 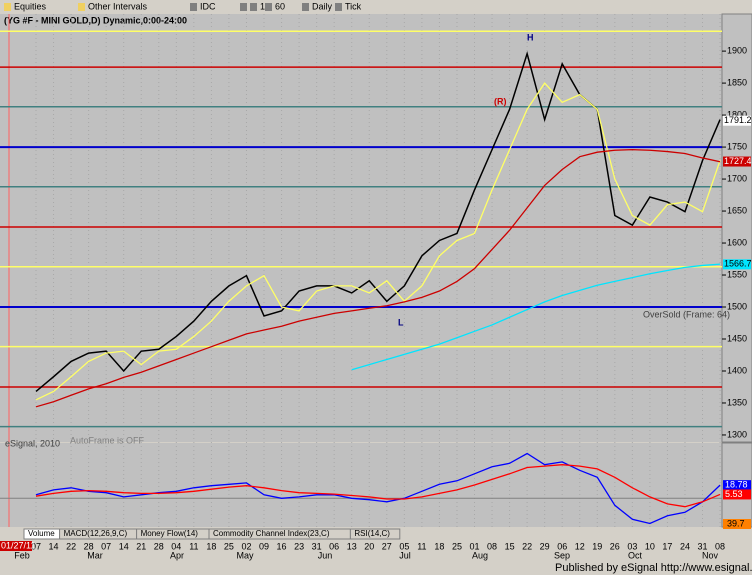 What do you see at coordinates (480, 555) in the screenshot?
I see `month-label: Aug` at bounding box center [480, 555].